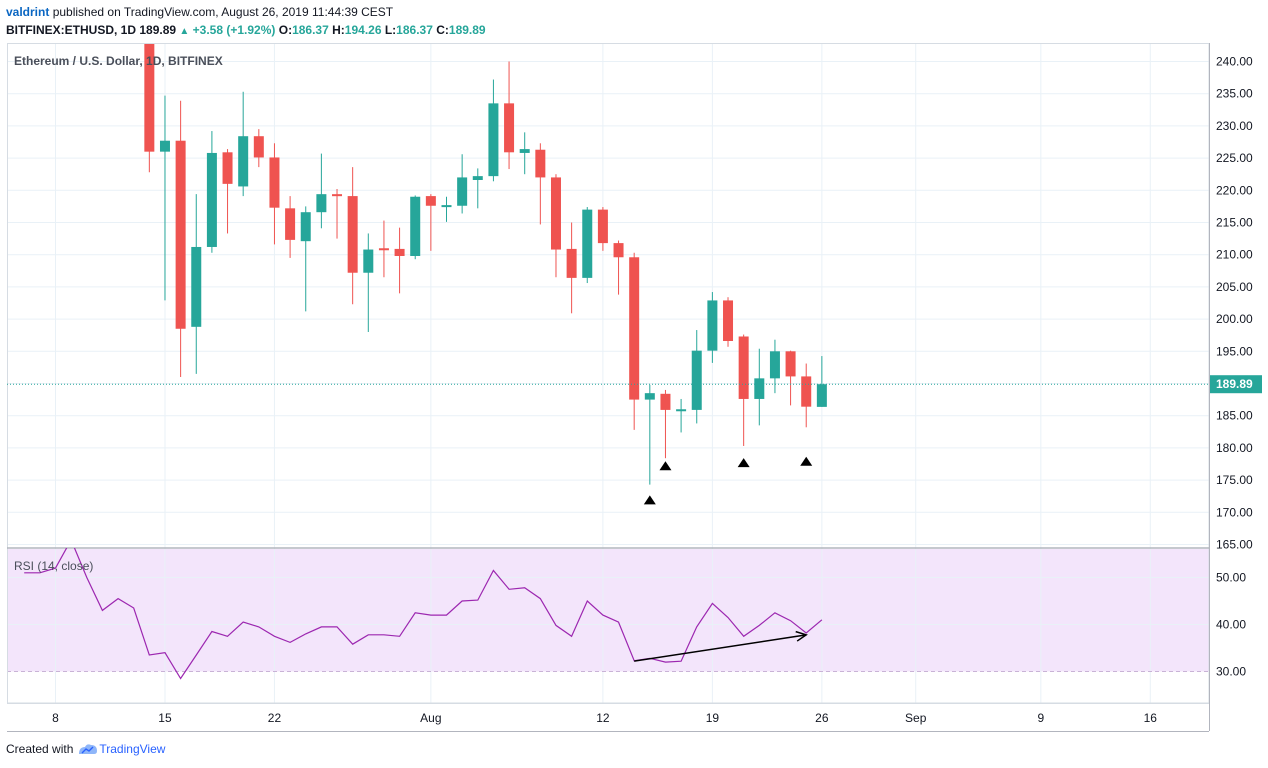 Image resolution: width=1268 pixels, height=768 pixels. What do you see at coordinates (822, 718) in the screenshot?
I see `time-tick-label: 26` at bounding box center [822, 718].